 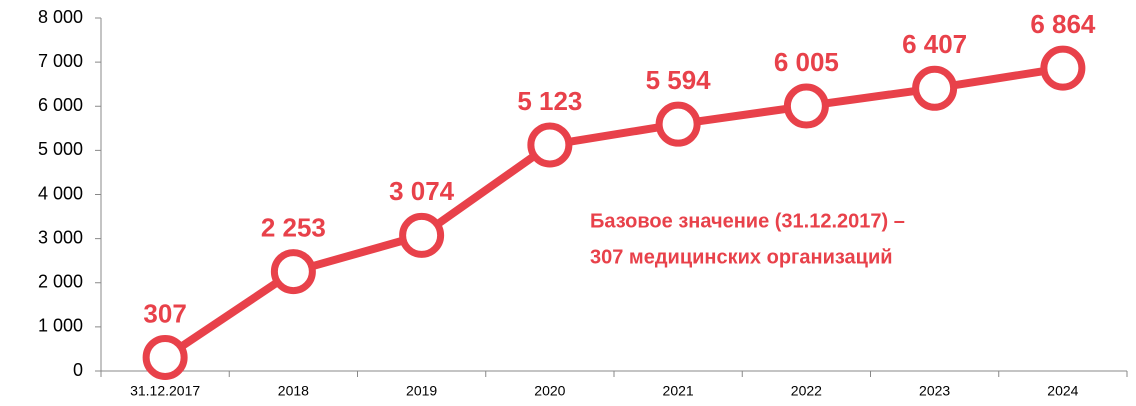 I want to click on y-tick-label: 5 000, so click(x=60, y=149).